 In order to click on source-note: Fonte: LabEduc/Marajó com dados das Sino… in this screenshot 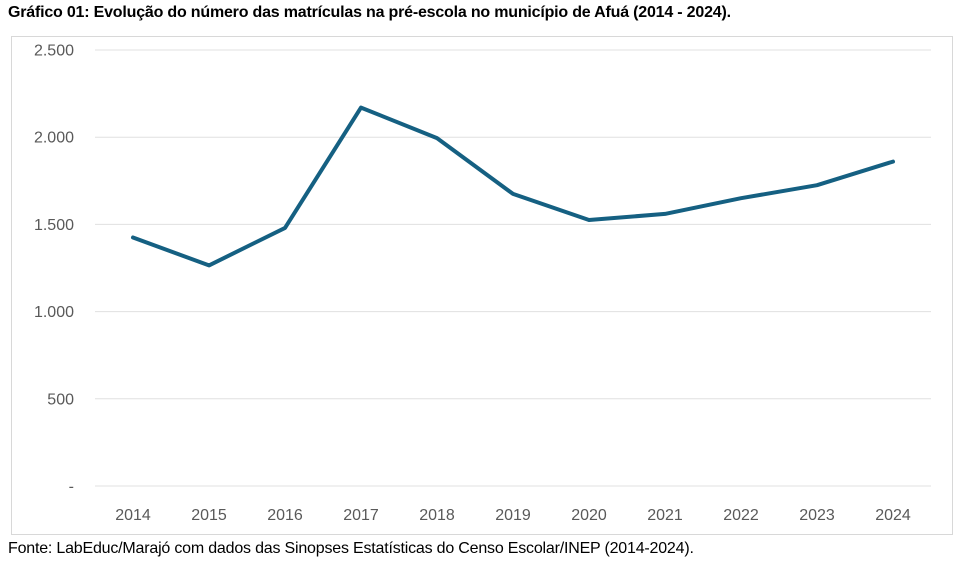, I will do `click(351, 548)`.